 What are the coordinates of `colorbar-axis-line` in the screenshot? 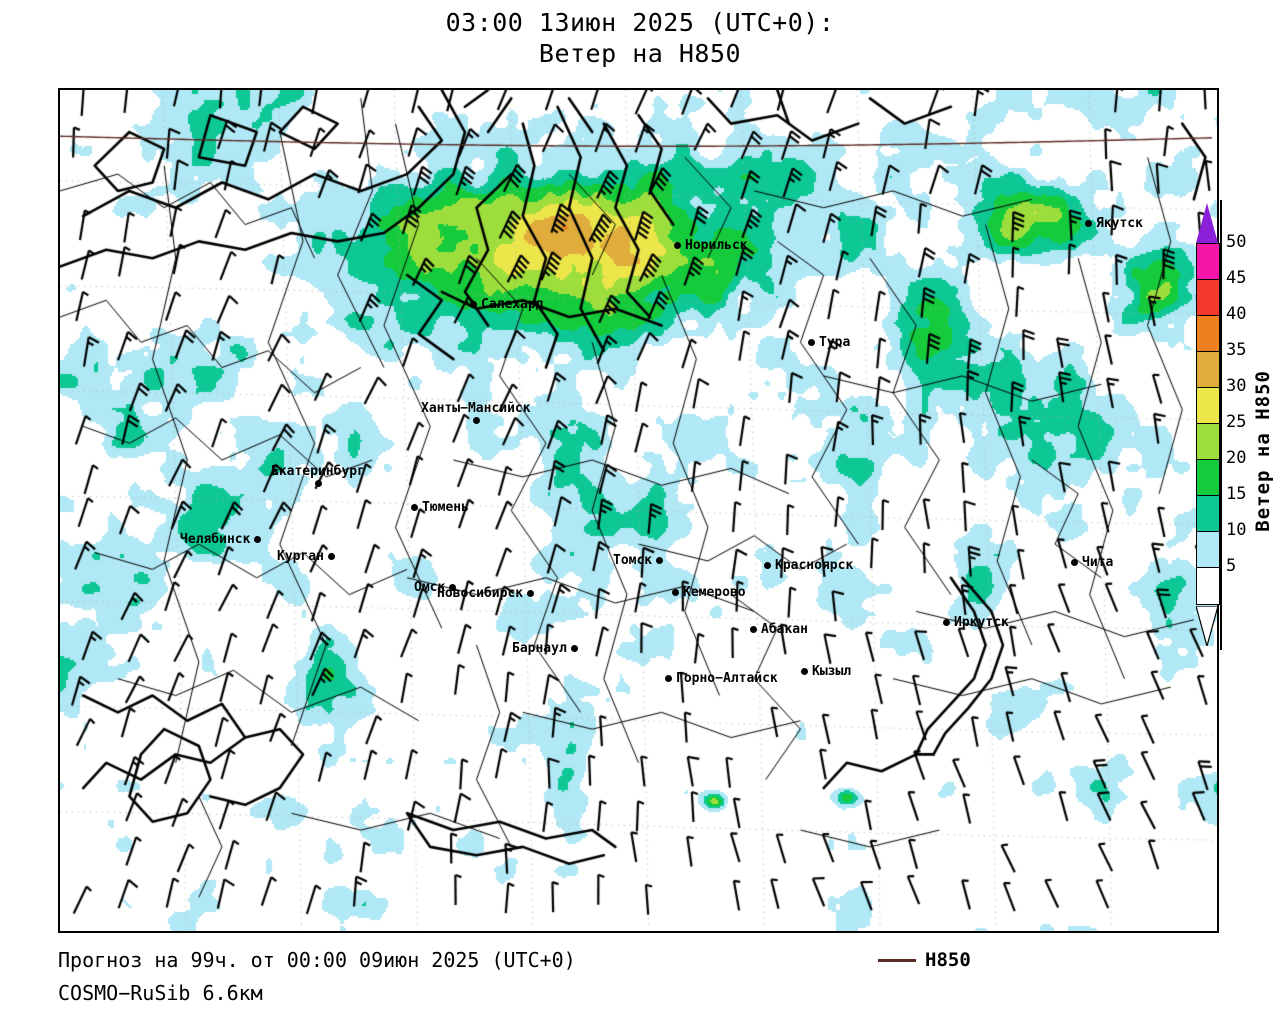 It's located at (1221, 425).